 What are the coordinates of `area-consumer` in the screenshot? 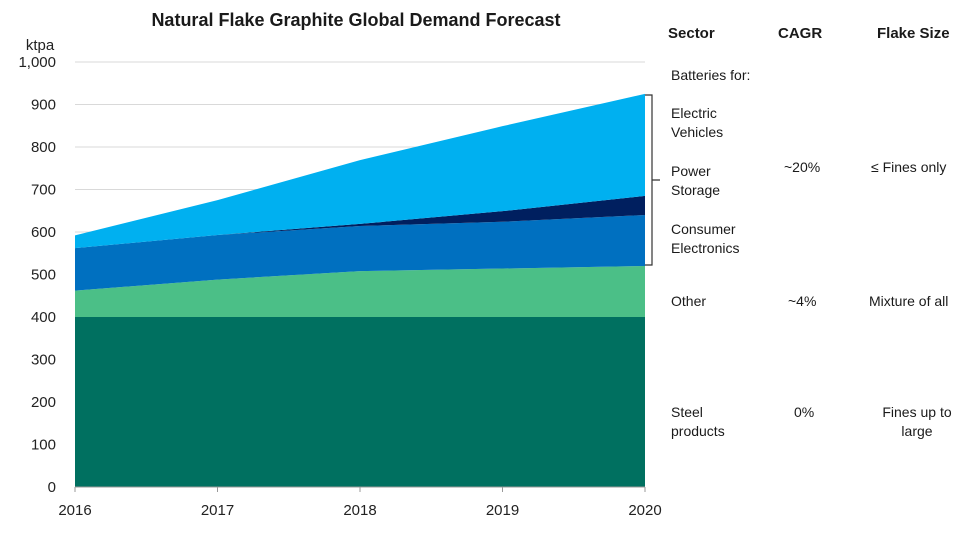 It's located at (360, 253).